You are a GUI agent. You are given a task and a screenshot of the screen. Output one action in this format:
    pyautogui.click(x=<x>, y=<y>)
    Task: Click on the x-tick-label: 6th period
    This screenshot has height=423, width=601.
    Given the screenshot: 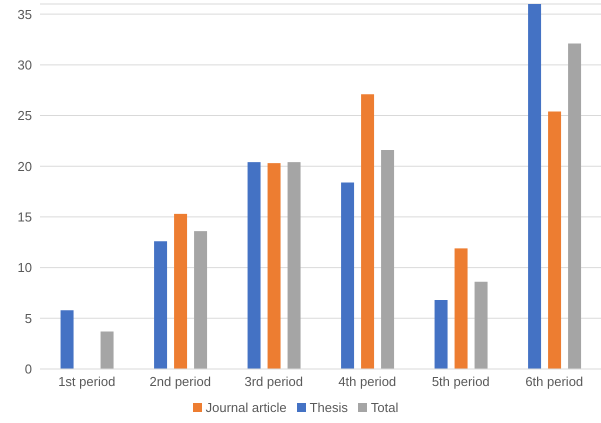 What is the action you would take?
    pyautogui.click(x=554, y=382)
    